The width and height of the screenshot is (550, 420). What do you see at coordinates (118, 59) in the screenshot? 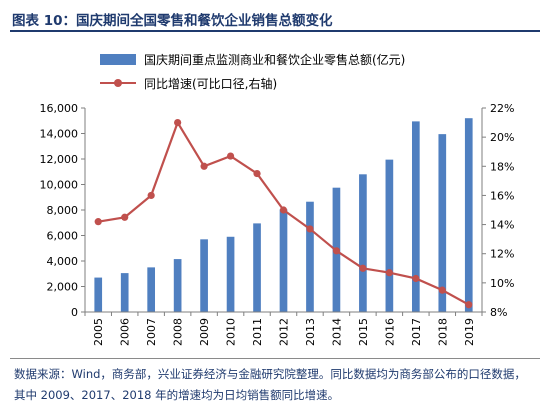
I see `legend-swatch-bar` at bounding box center [118, 59].